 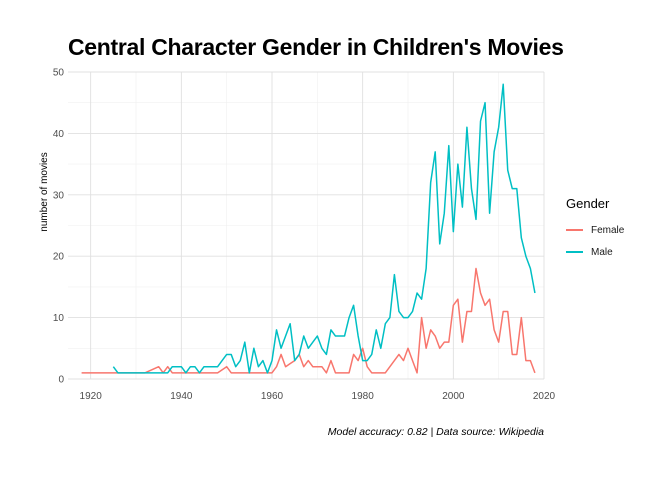 I want to click on y-tick-label: 40, so click(x=59, y=134).